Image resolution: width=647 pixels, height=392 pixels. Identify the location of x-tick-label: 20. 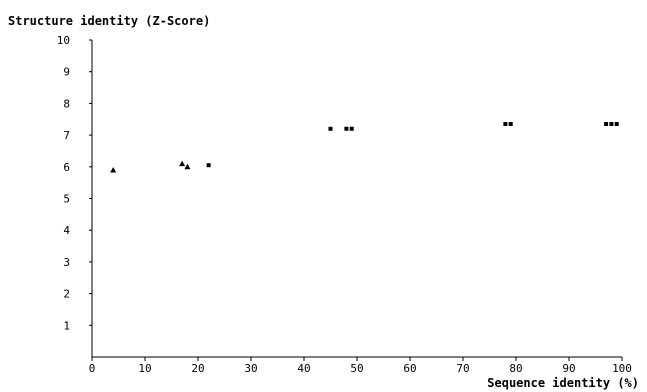
(197, 368).